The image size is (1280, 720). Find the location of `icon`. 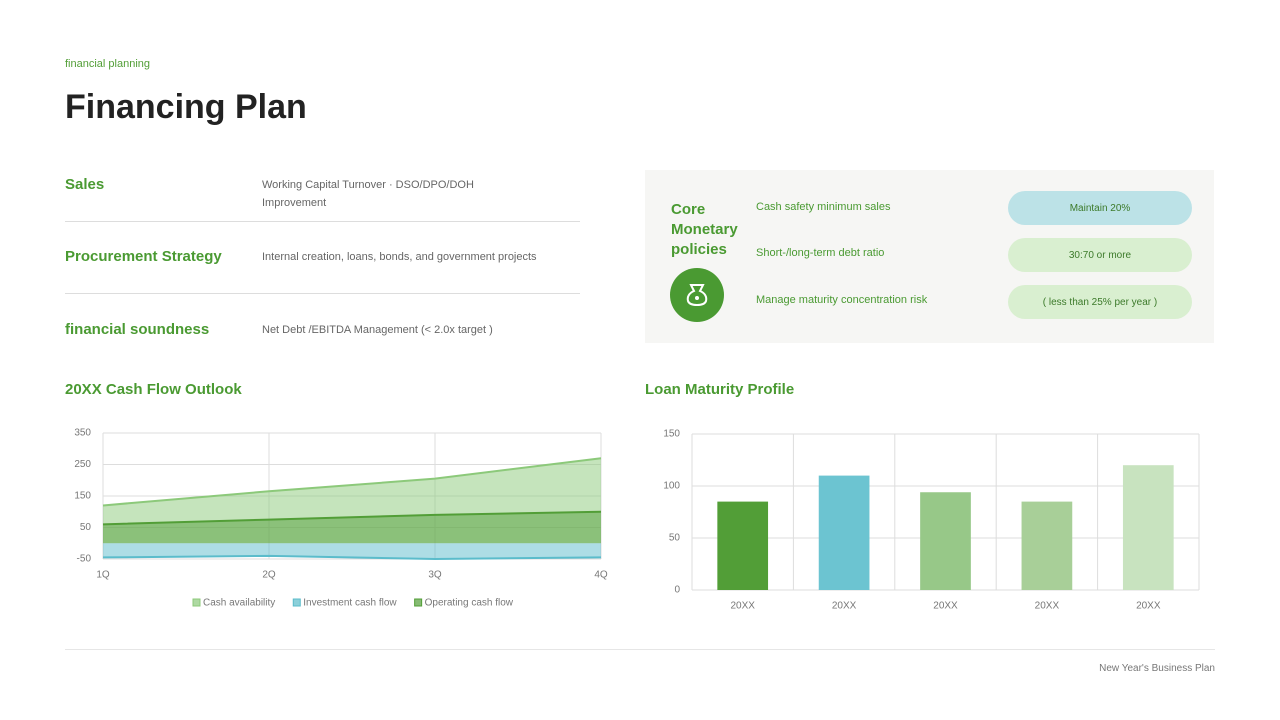

icon is located at coordinates (697, 295).